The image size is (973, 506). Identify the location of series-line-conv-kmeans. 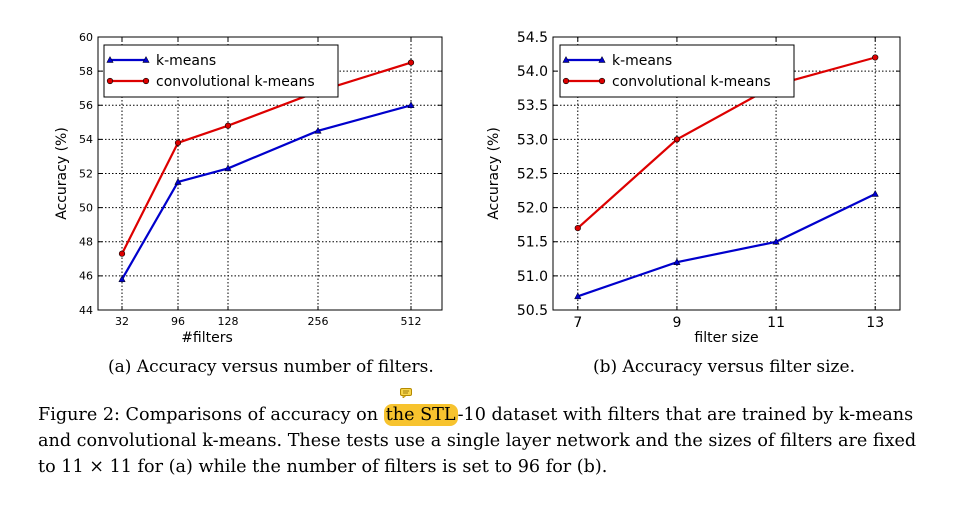
(726, 142).